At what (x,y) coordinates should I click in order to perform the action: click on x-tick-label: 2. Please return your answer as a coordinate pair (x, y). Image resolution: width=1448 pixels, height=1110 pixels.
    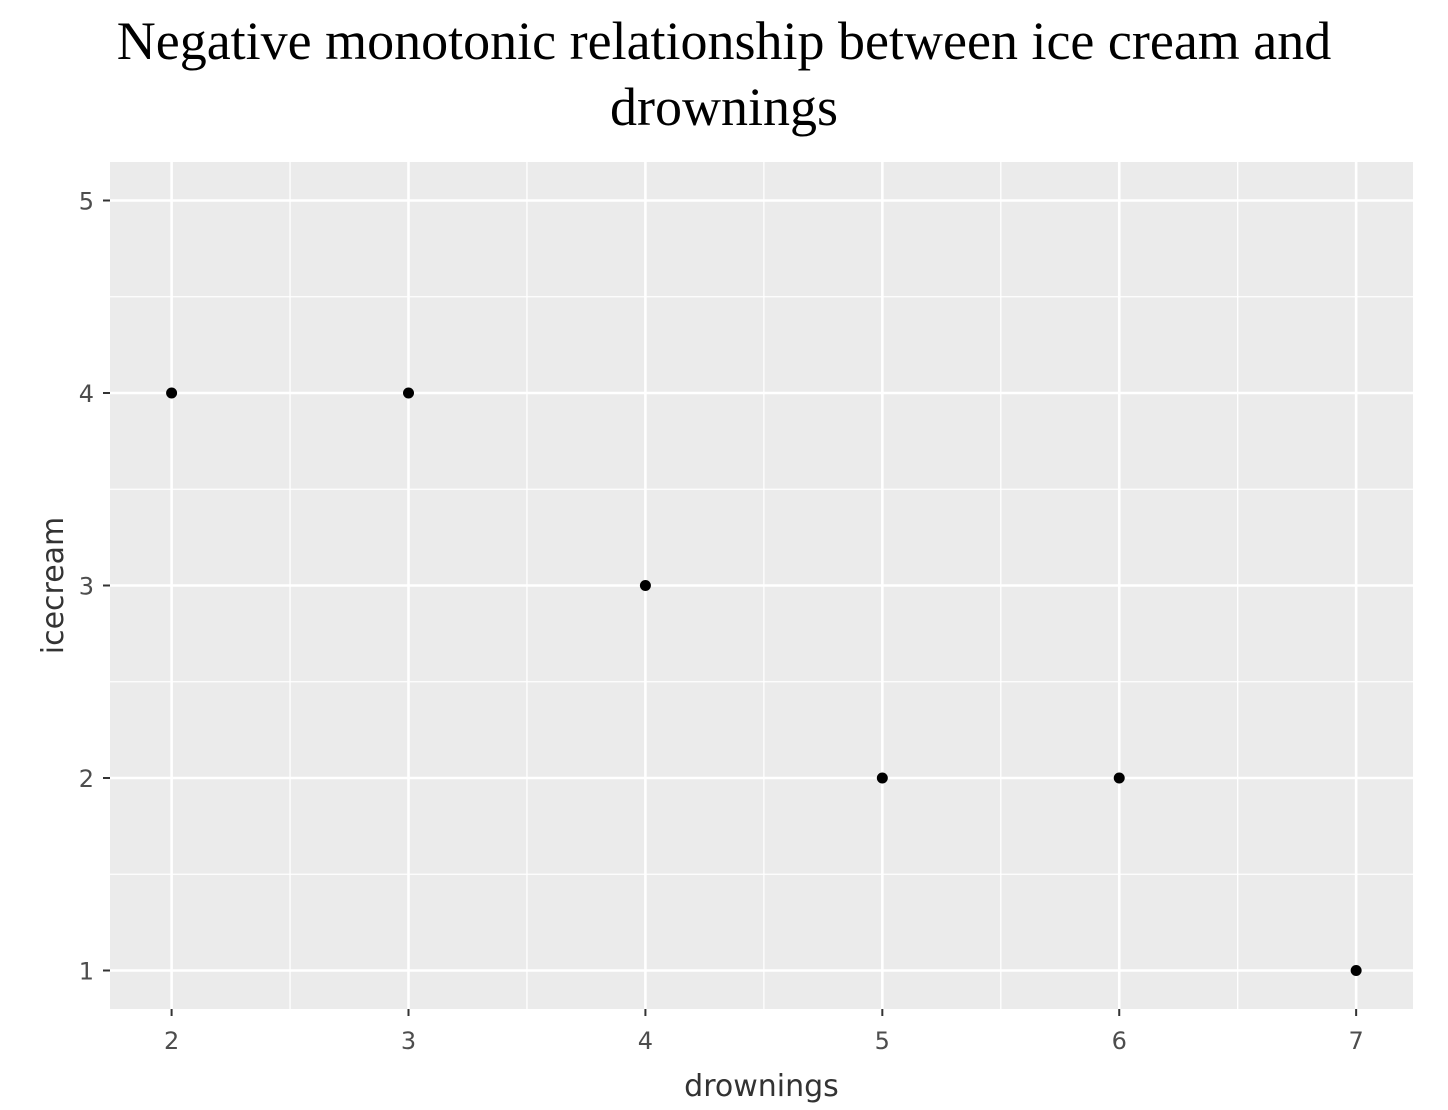
    Looking at the image, I should click on (171, 1041).